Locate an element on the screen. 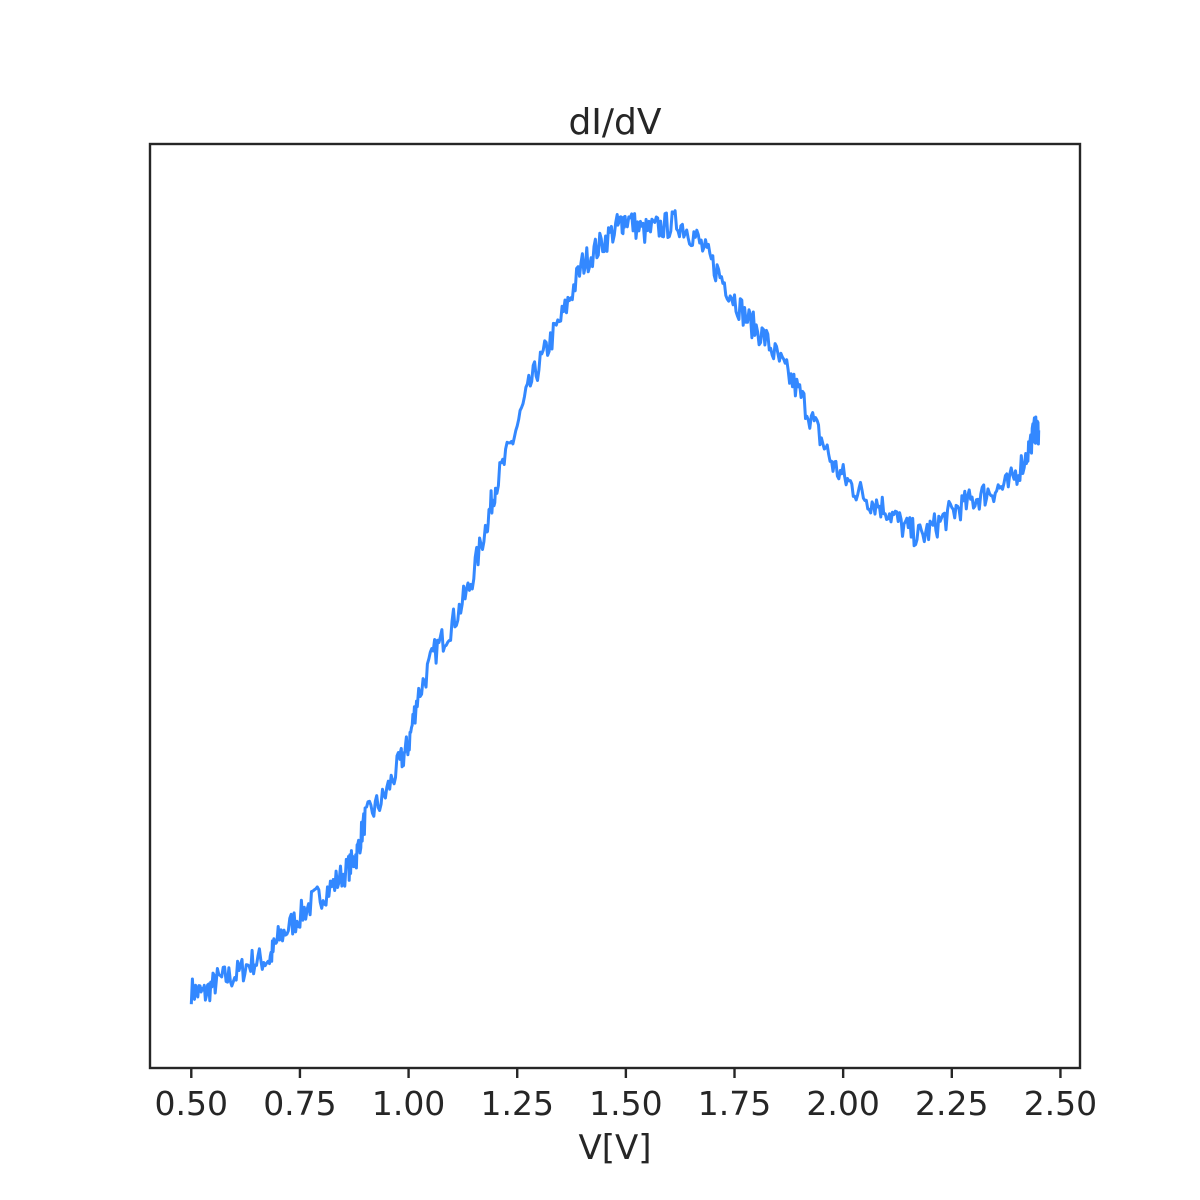  x-tick-label-8: 2.50 is located at coordinates (1060, 1103).